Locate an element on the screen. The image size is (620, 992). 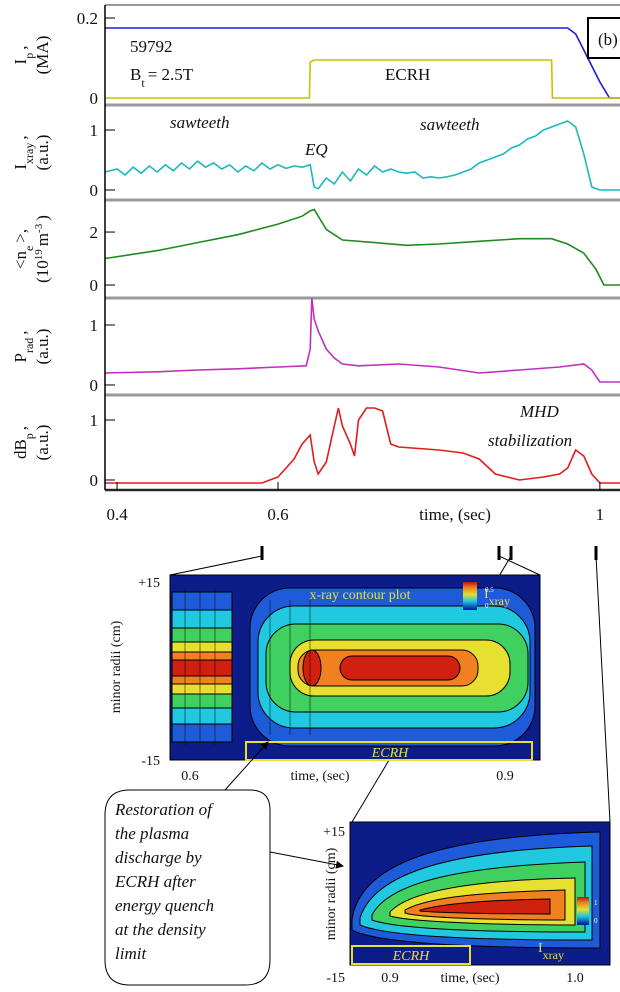
y-axis-label: Ixray, is located at coordinates (23, 152).